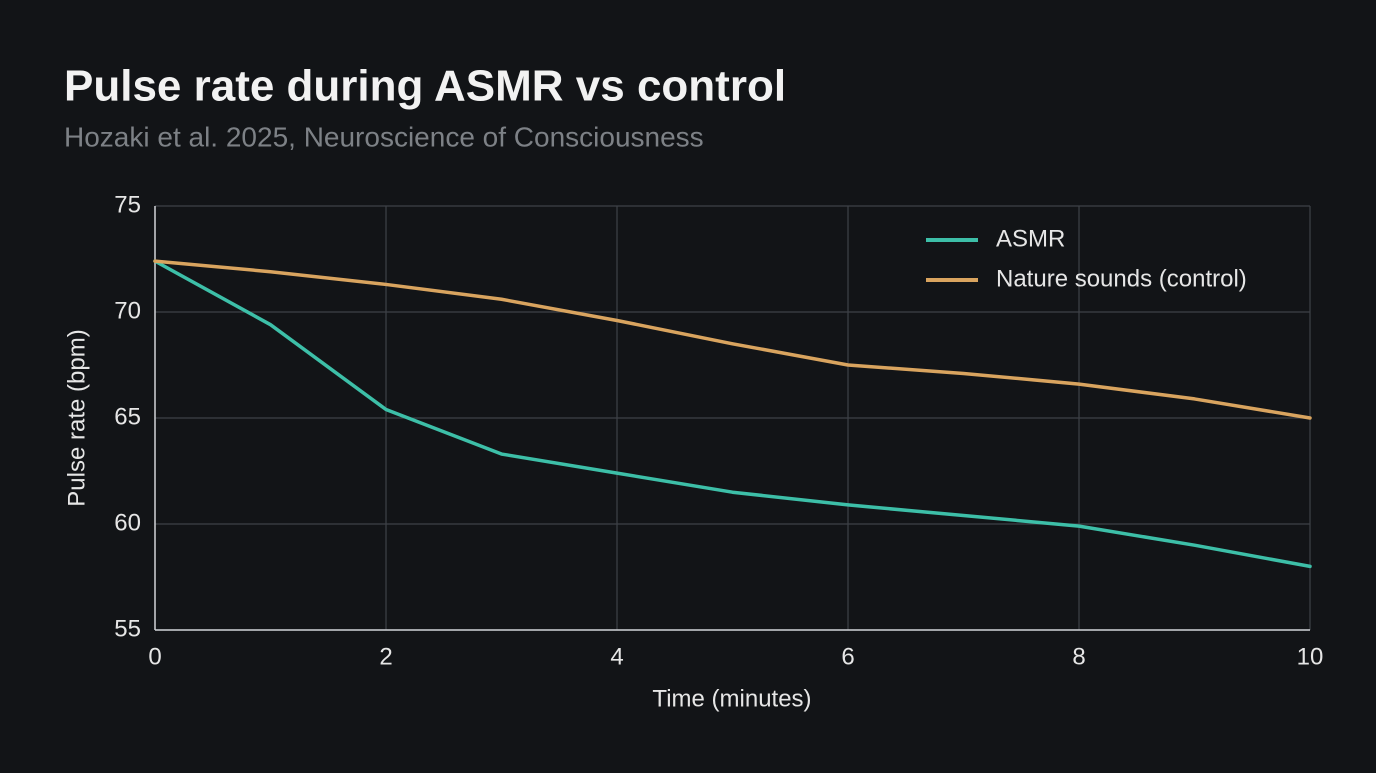 This screenshot has width=1376, height=773. What do you see at coordinates (127, 204) in the screenshot?
I see `y-tick-label: 75` at bounding box center [127, 204].